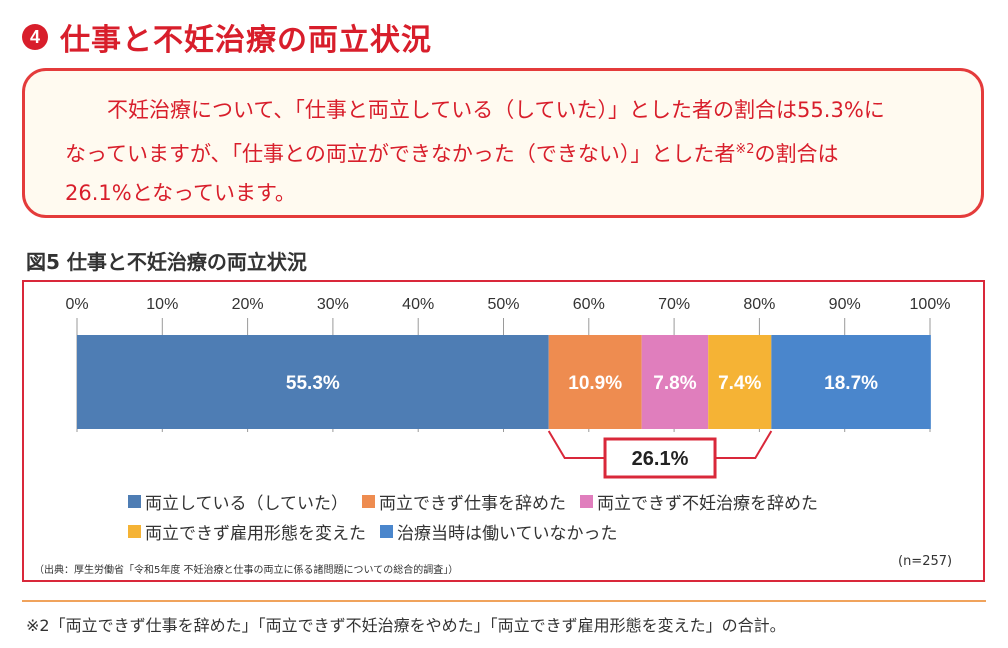 Image resolution: width=1008 pixels, height=648 pixels. I want to click on legend-item-4: 両立できず雇用形態を変えた, so click(247, 531).